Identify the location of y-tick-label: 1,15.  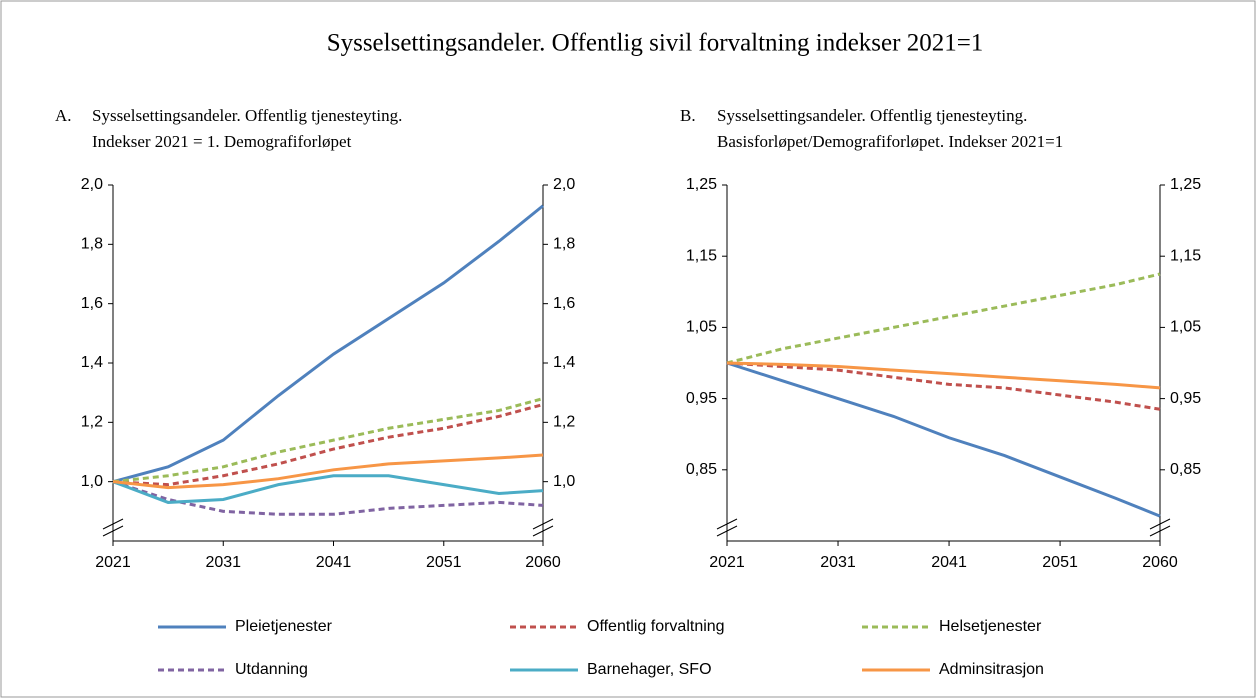
(701, 255).